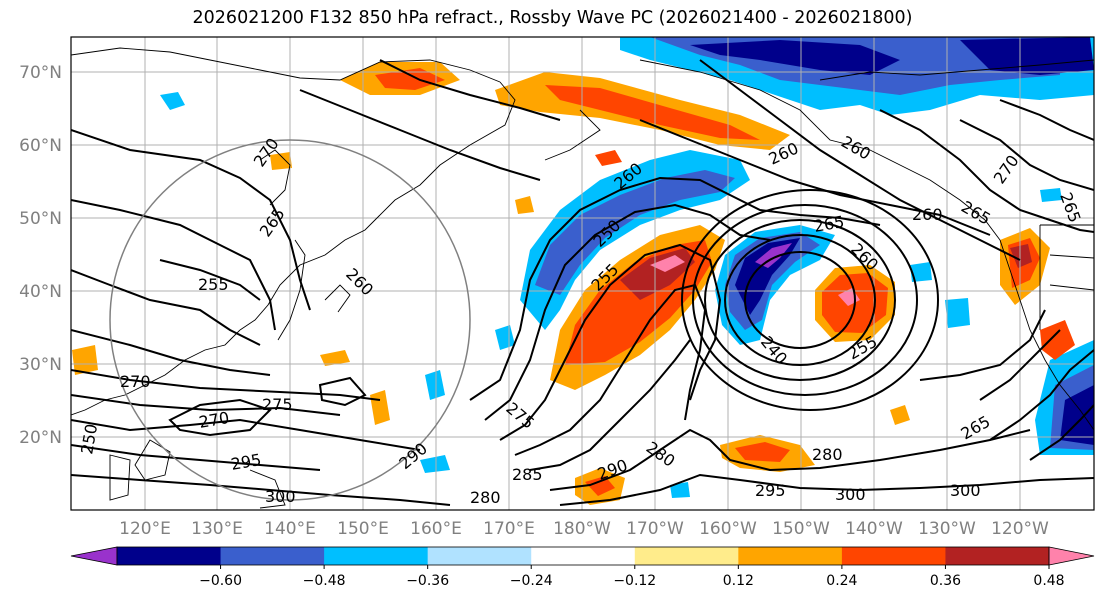 Image resolution: width=1105 pixels, height=604 pixels. Describe the element at coordinates (277, 404) in the screenshot. I see `contour-label: 275` at that location.